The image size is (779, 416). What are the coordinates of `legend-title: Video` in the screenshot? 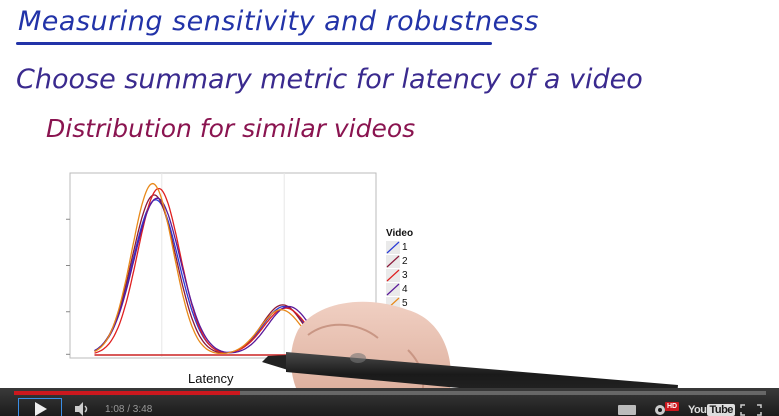 It's located at (400, 233).